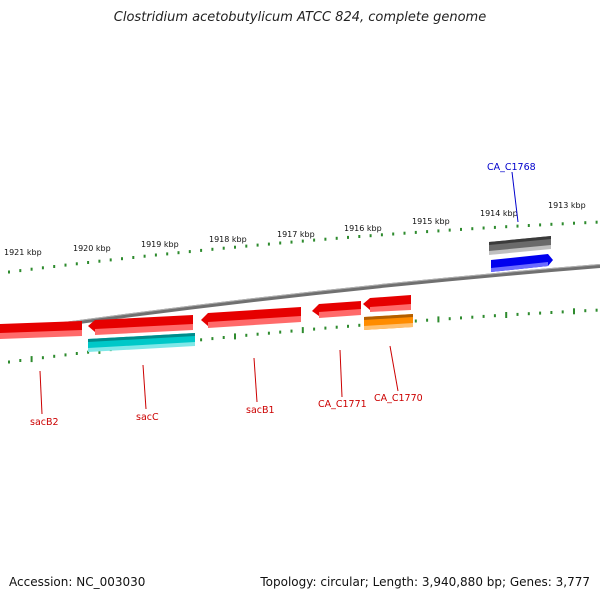  I want to click on gene-CA_C1768-feature, so click(520, 245).